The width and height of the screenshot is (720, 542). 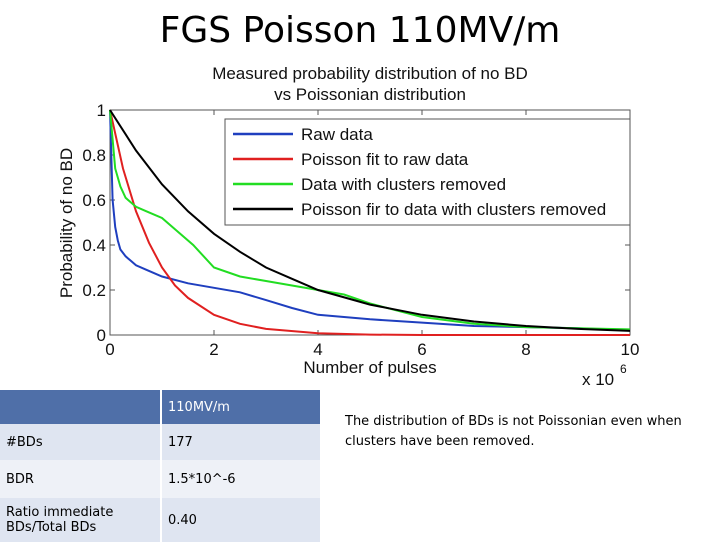 I want to click on x-multiplier-exponent: 6, so click(x=623, y=369).